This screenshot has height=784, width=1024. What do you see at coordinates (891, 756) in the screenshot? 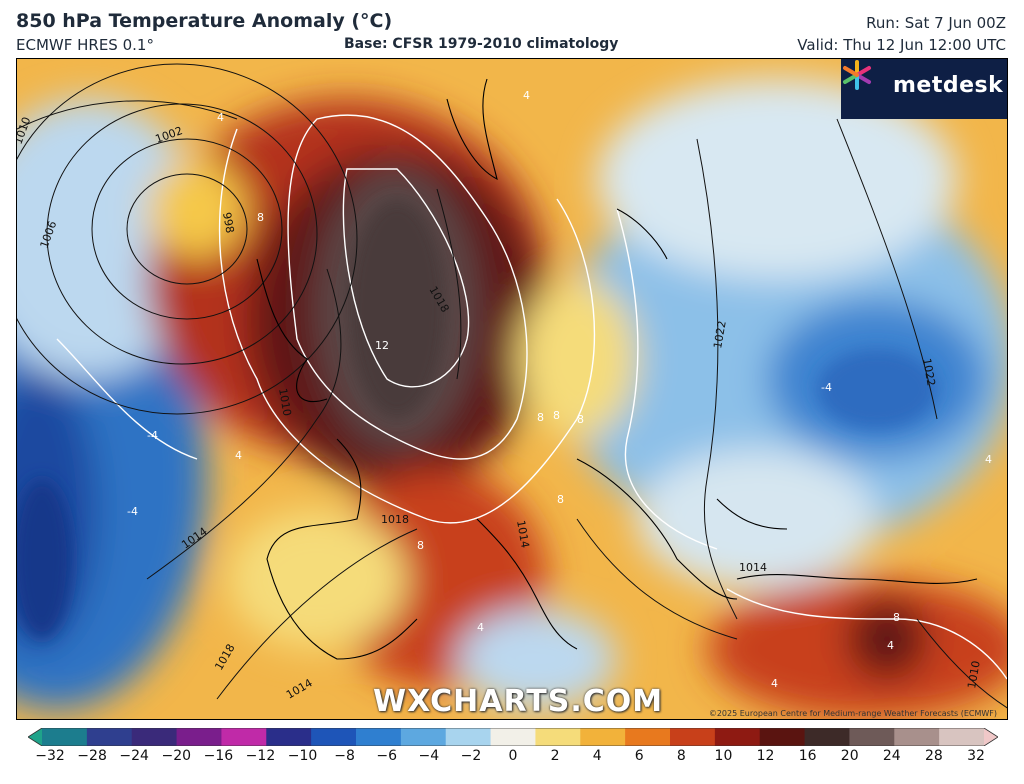
I see `scale-tick-label: 24` at bounding box center [891, 756].